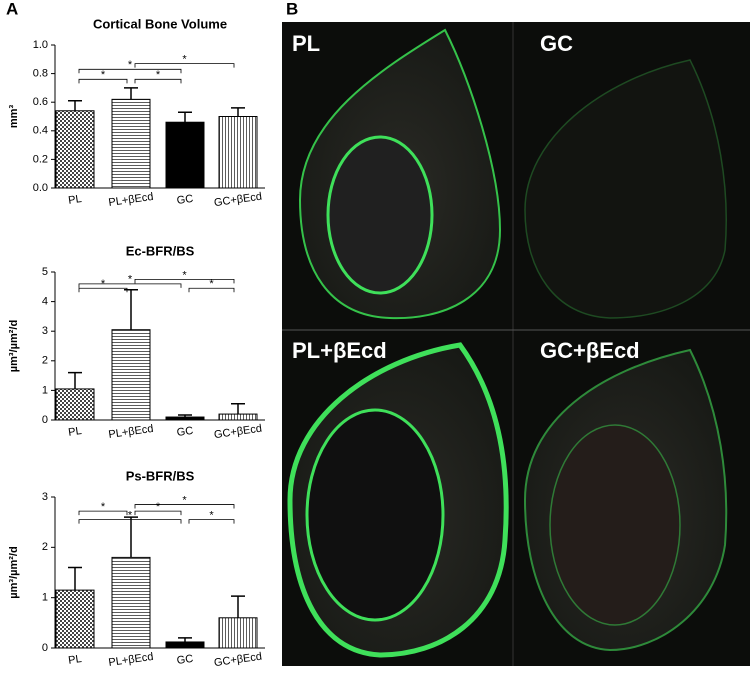 The image size is (750, 685). I want to click on image-label: PL+βEcd, so click(339, 350).